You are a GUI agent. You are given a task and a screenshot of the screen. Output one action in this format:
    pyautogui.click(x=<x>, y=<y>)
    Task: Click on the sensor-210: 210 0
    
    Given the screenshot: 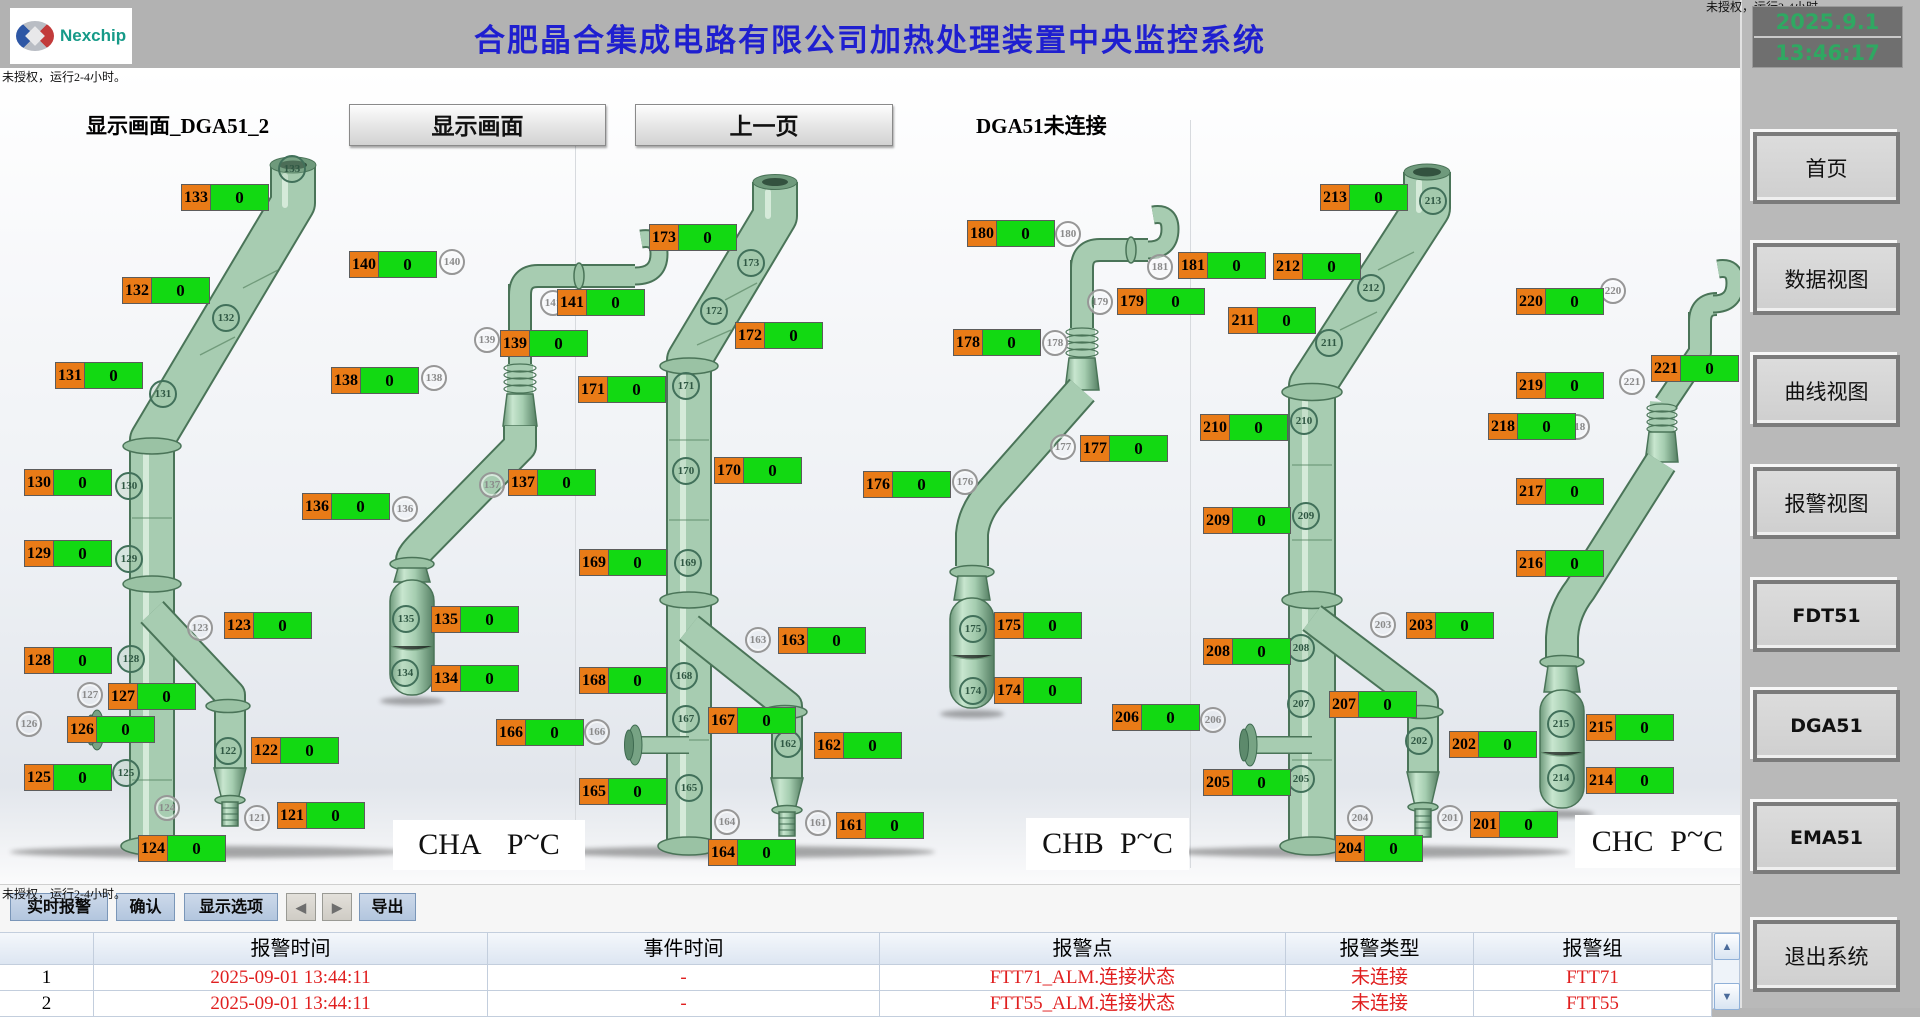 What is the action you would take?
    pyautogui.click(x=1244, y=427)
    